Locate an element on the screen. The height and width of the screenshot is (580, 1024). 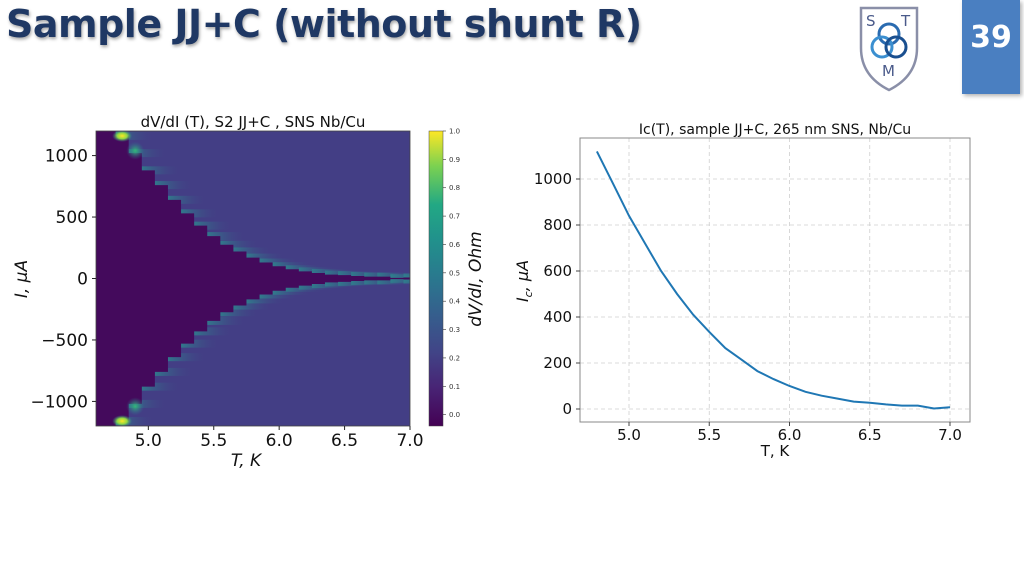
heatmap-title: dV/dI (T), S2 JJ+C , SNS Nb/Cu is located at coordinates (253, 122).